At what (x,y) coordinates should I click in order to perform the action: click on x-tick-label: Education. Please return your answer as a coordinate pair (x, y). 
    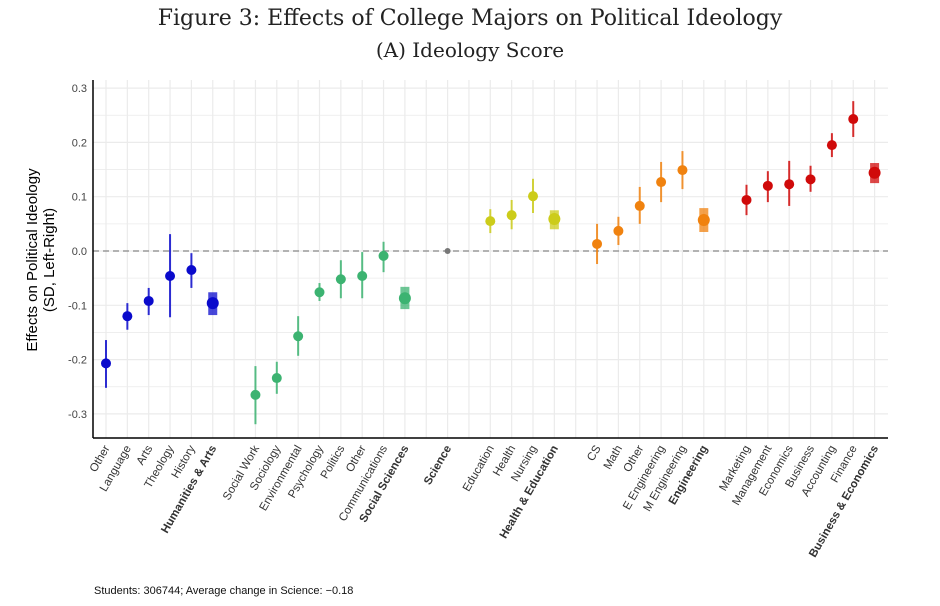
    Looking at the image, I should click on (479, 469).